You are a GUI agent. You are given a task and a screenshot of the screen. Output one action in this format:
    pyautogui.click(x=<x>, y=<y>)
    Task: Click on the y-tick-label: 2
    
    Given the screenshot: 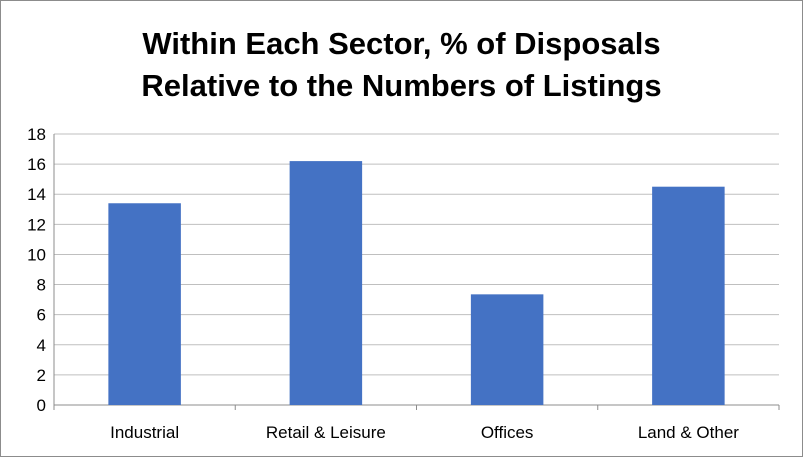 What is the action you would take?
    pyautogui.click(x=41, y=375)
    